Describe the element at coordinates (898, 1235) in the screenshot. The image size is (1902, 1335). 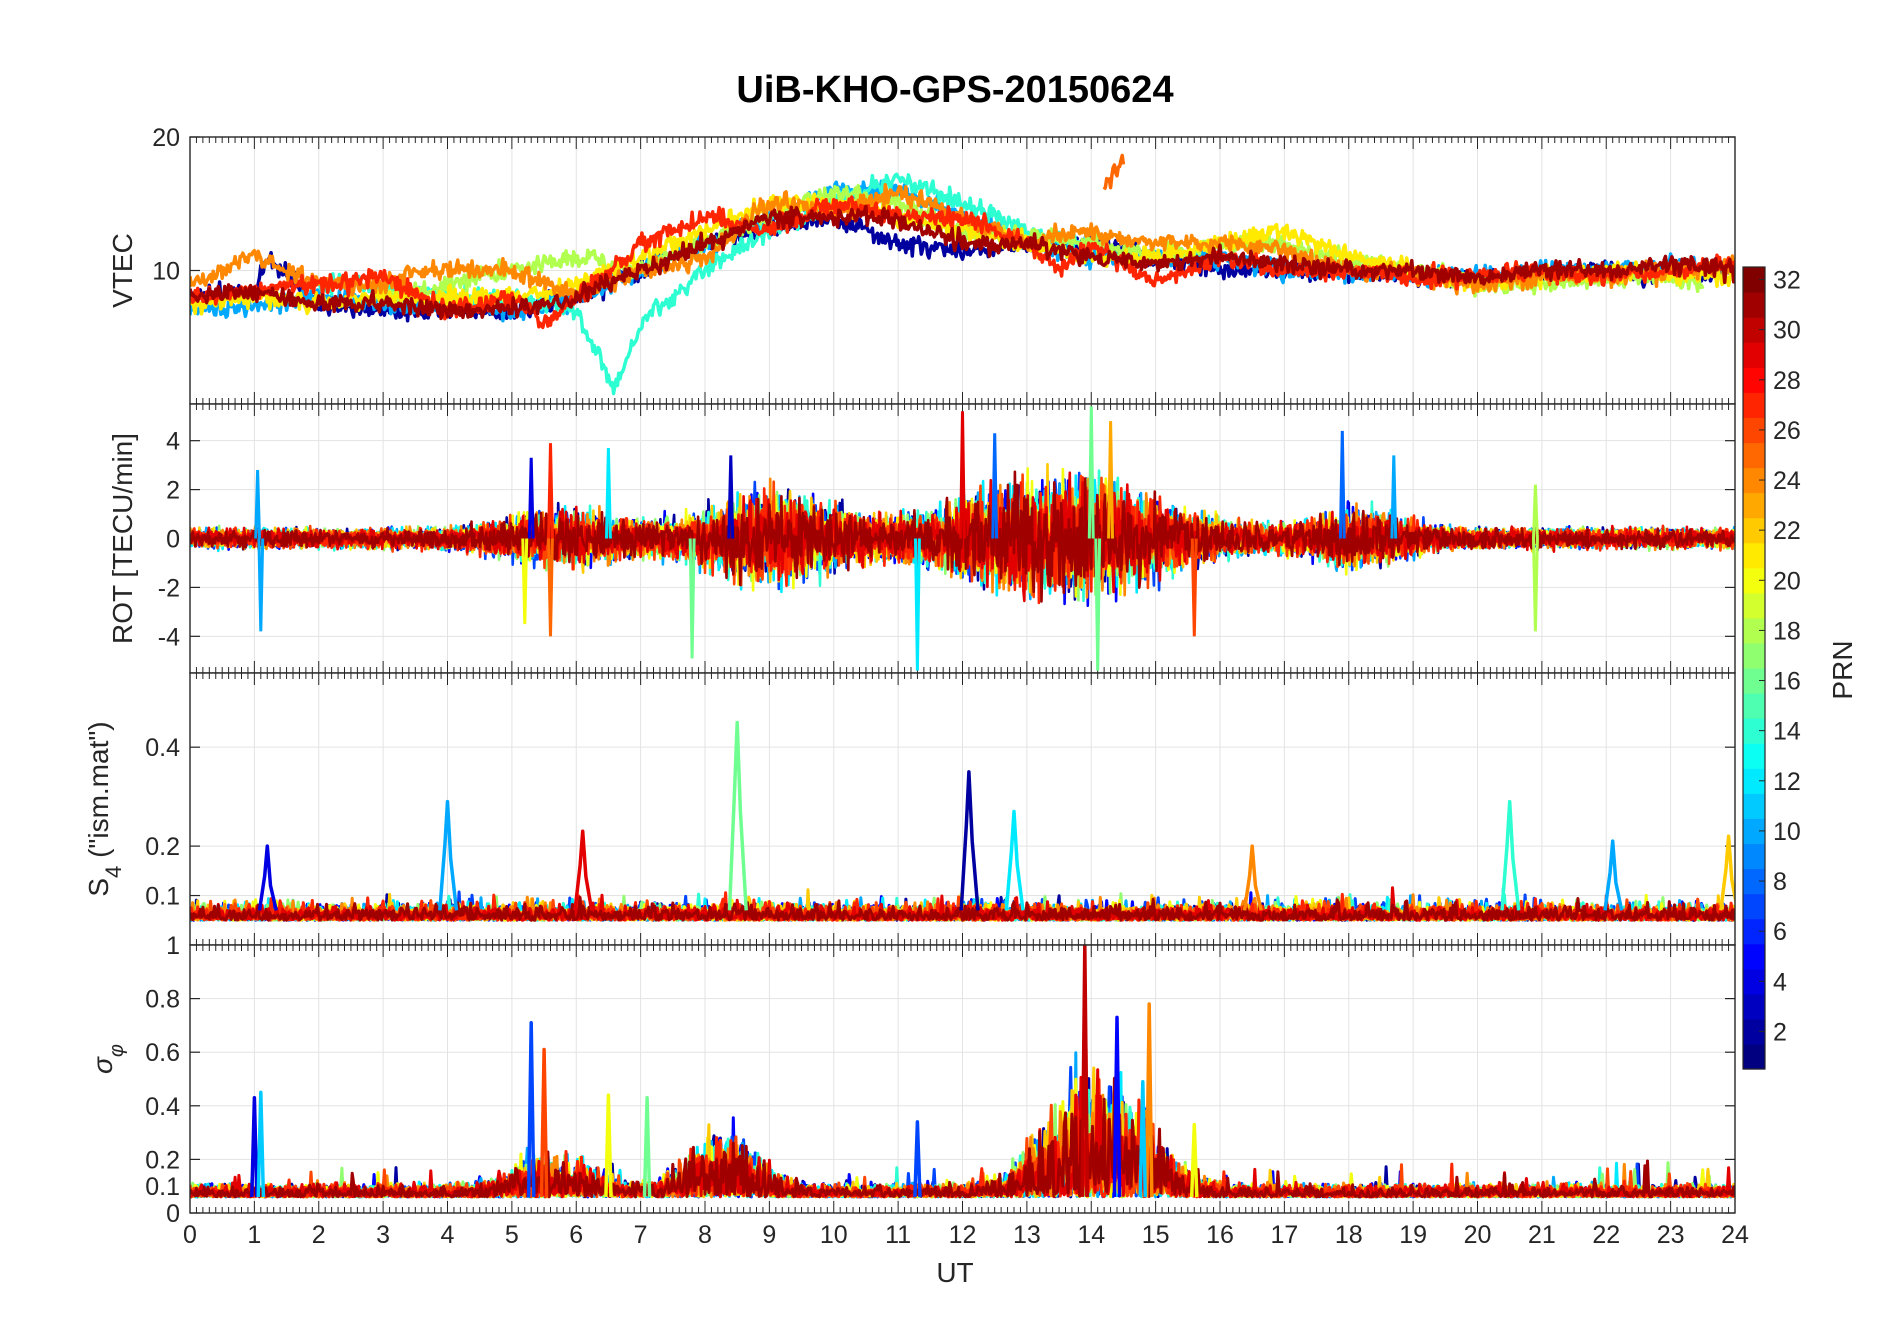
I see `x-tick-label: 11` at that location.